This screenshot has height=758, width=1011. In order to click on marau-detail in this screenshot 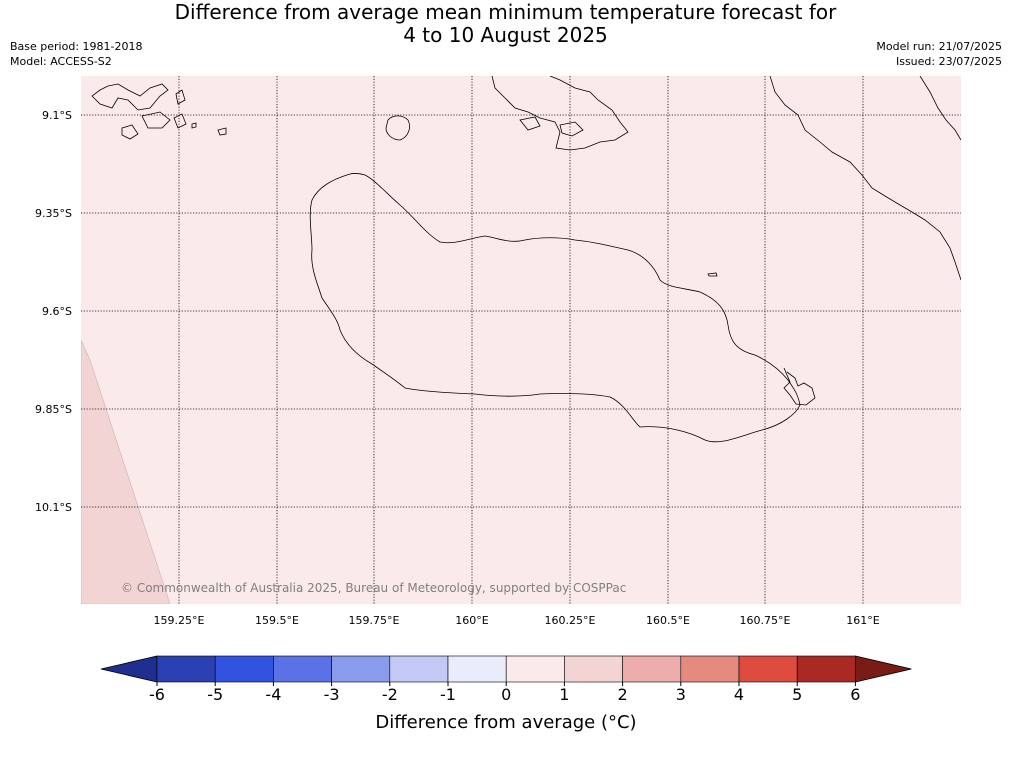, I will do `click(799, 386)`.